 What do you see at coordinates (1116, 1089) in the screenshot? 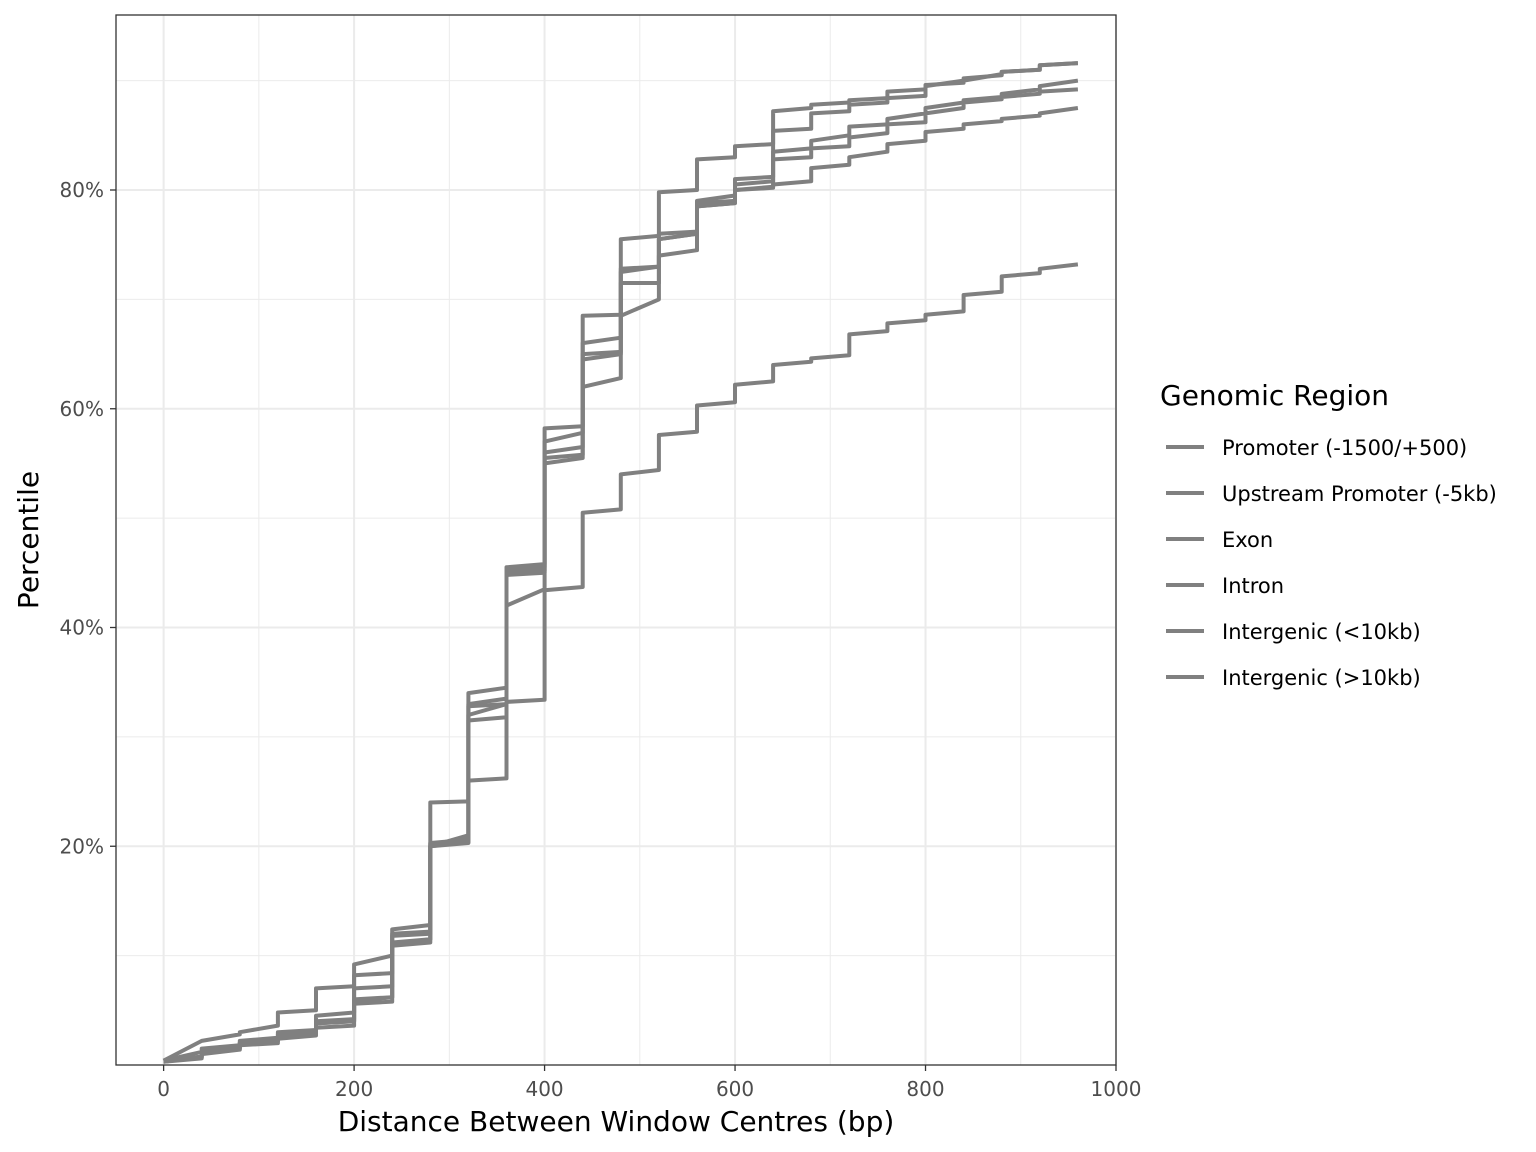
I see `x-tick-label: 1000` at bounding box center [1116, 1089].